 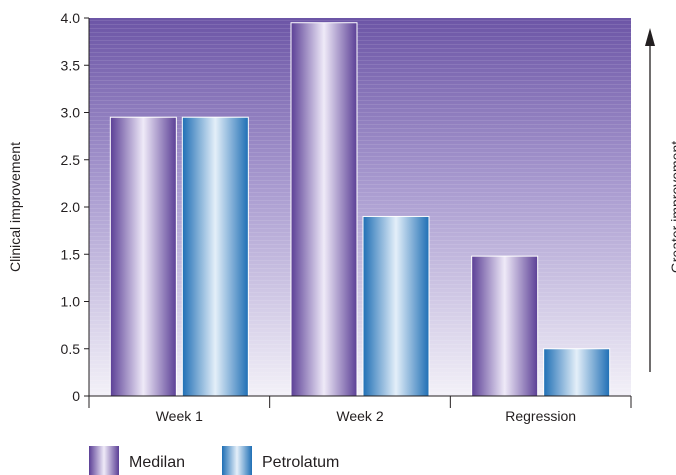 I want to click on x-tick-label: Week 2, so click(x=359, y=416).